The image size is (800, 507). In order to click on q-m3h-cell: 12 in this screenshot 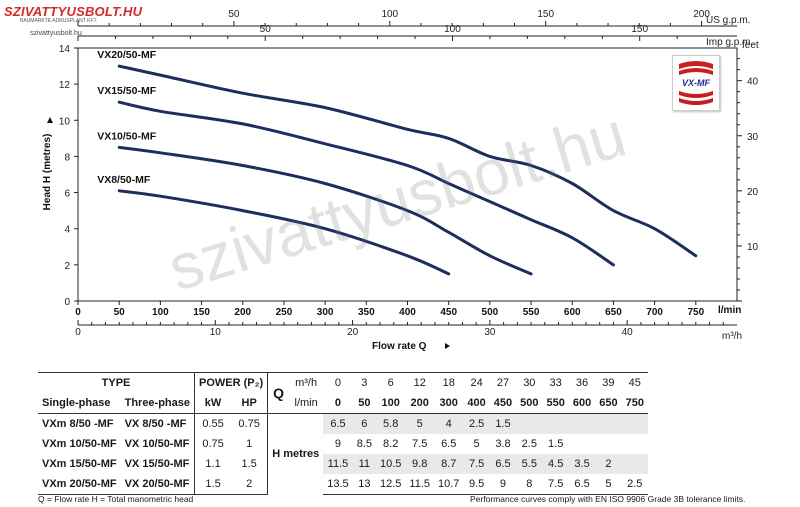, I will do `click(419, 382)`.